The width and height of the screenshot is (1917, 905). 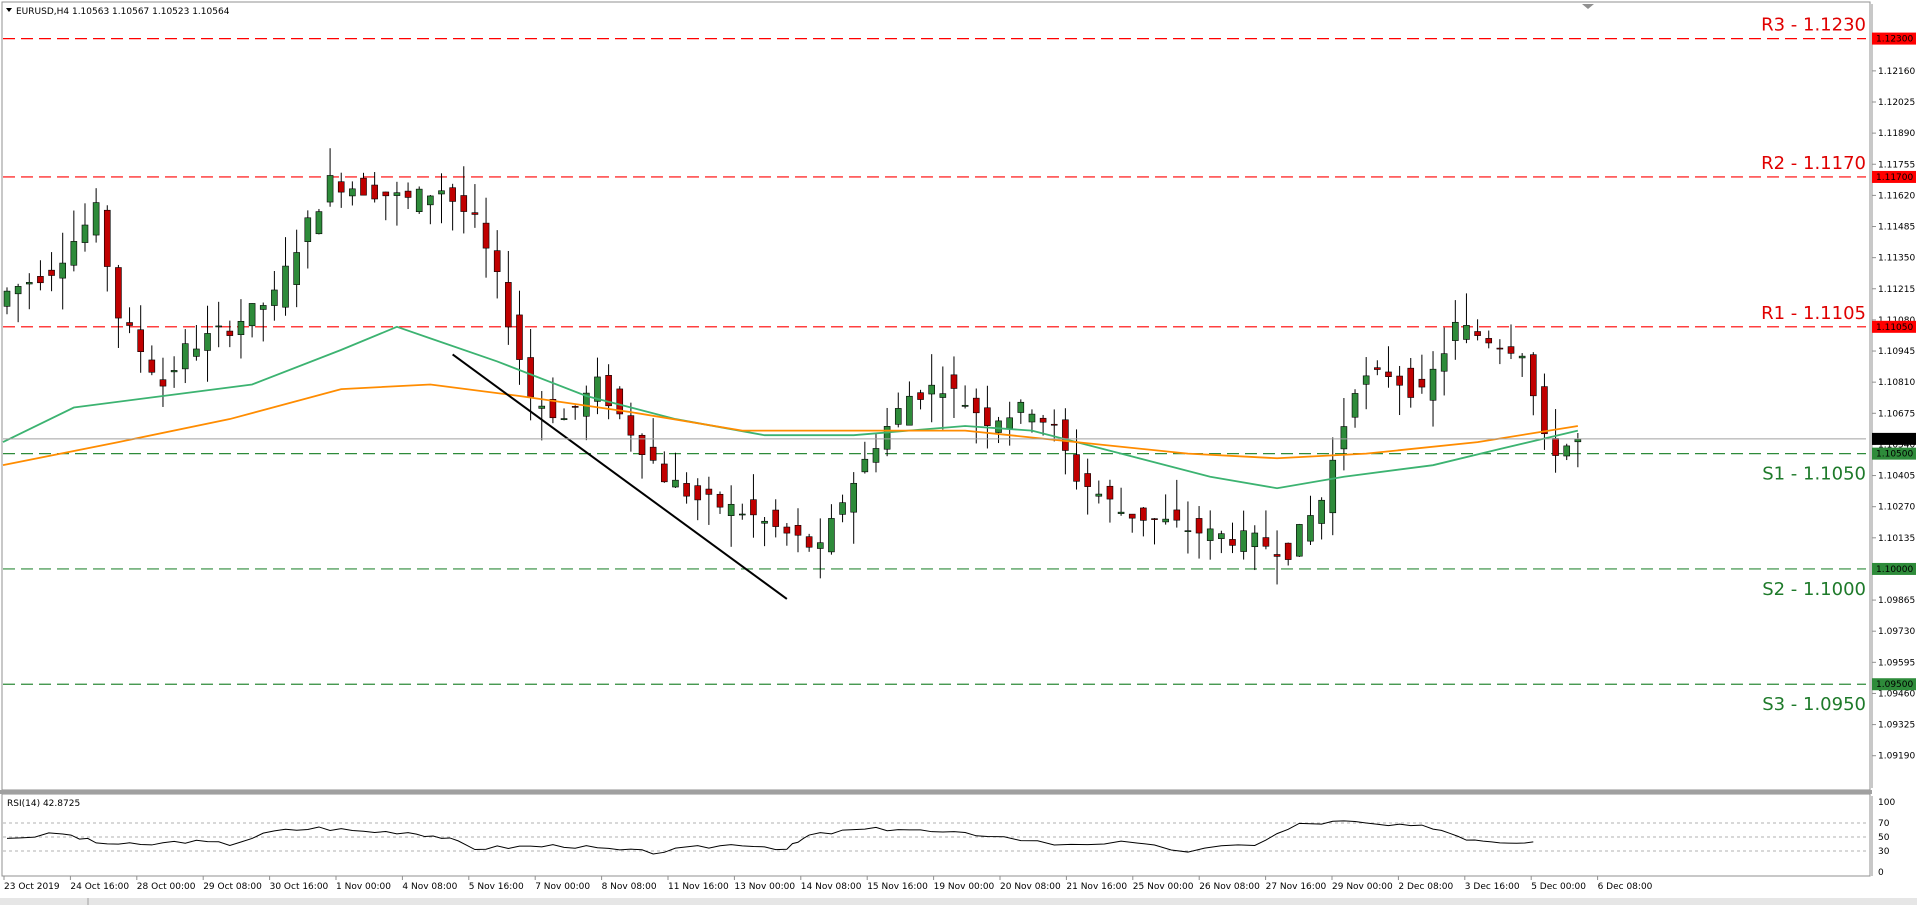 I want to click on level-price-tag-text: 1.11700, so click(x=1894, y=178).